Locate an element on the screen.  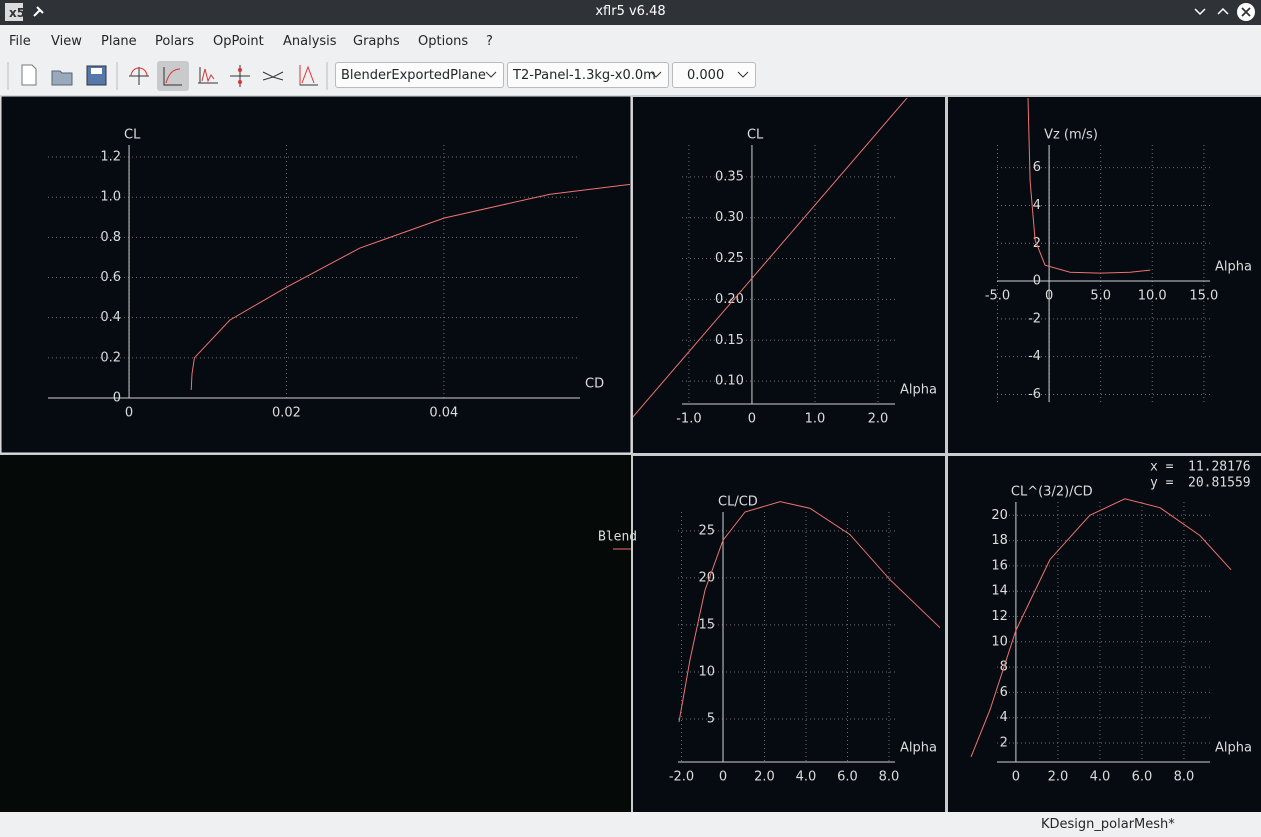
title-bar: x5 xflr5 v6.48 is located at coordinates (630, 12).